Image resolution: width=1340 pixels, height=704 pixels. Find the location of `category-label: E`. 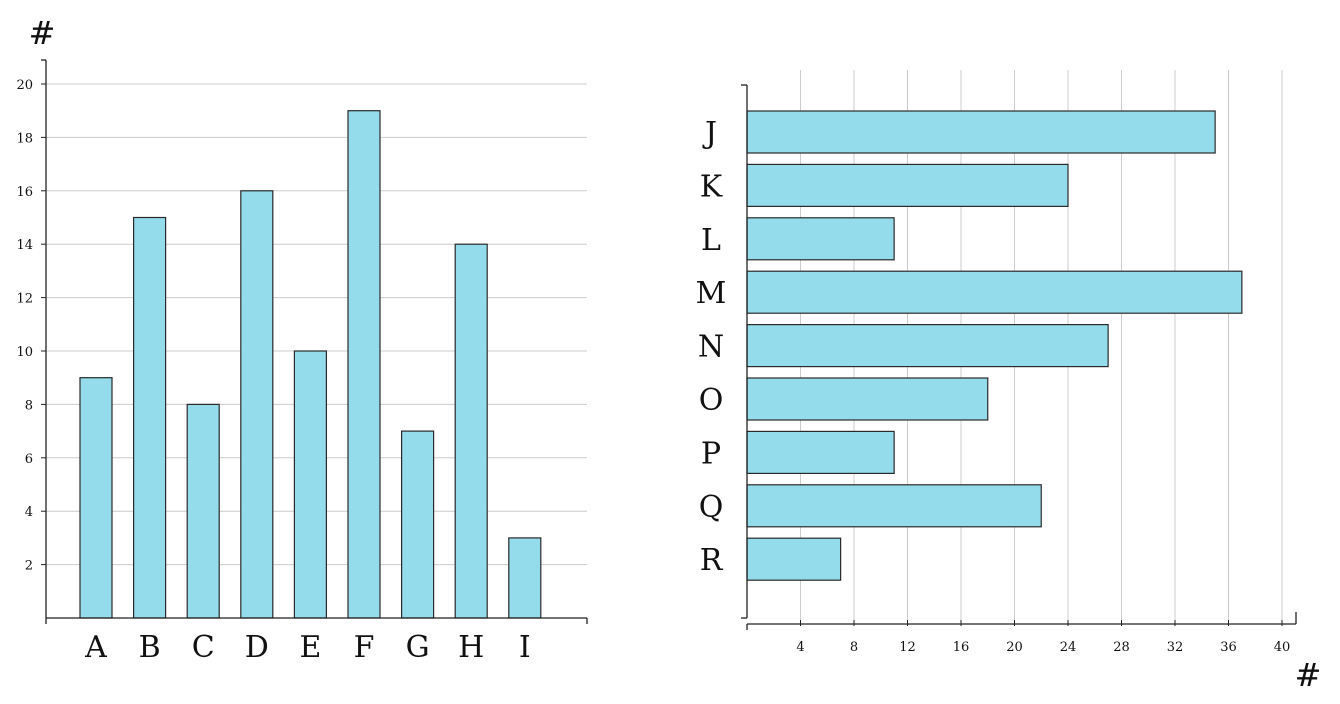

category-label: E is located at coordinates (310, 647).